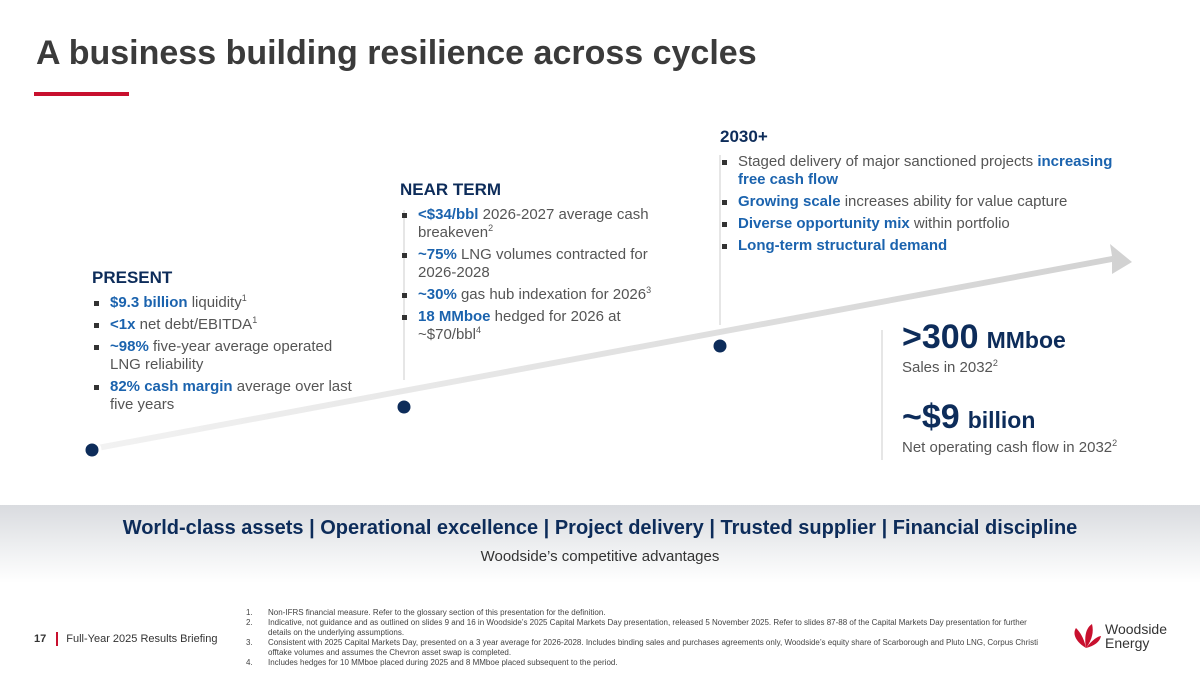 The width and height of the screenshot is (1200, 675). Describe the element at coordinates (1127, 643) in the screenshot. I see `logo-text: Energy` at that location.